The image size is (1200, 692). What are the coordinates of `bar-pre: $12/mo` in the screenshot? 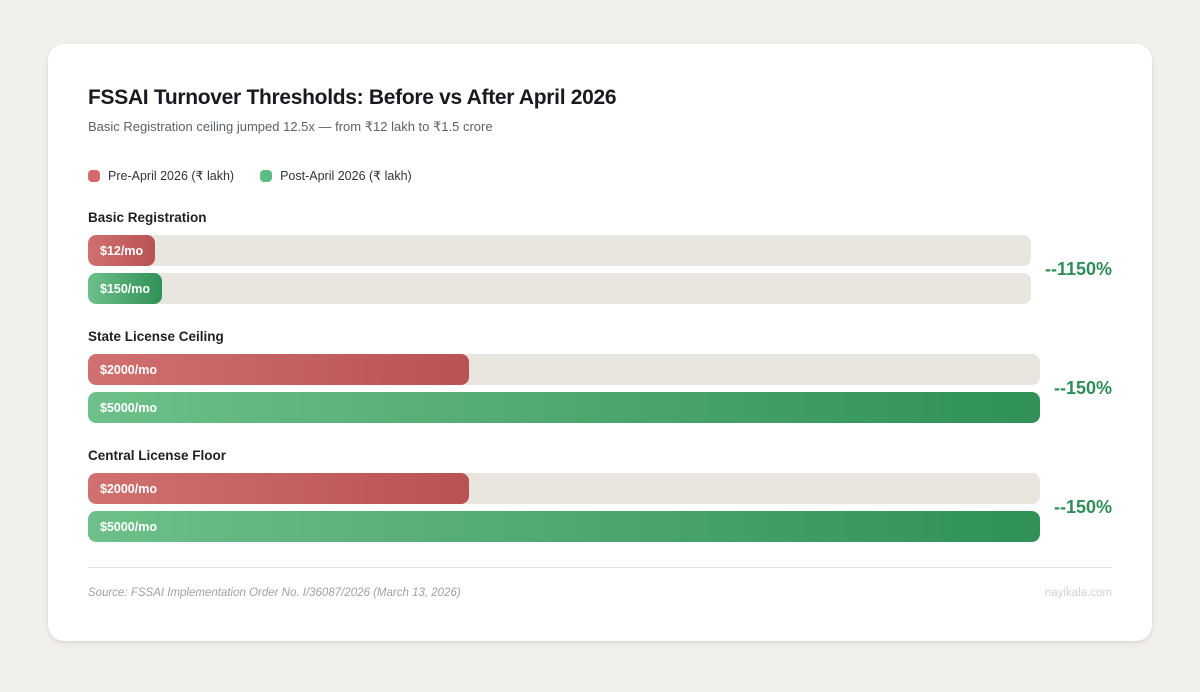 It's located at (122, 250).